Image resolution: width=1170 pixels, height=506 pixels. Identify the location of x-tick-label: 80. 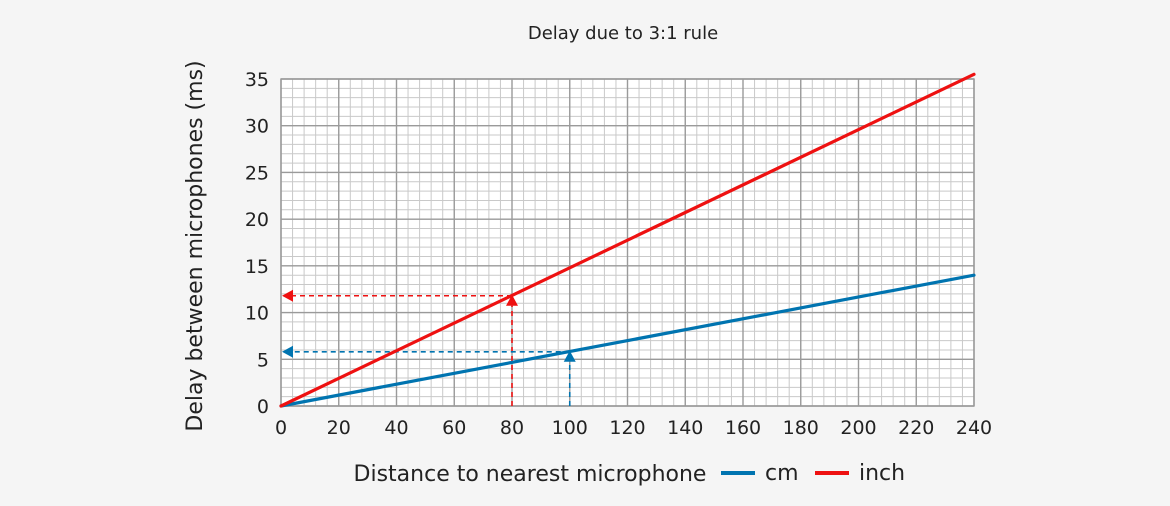
(512, 428).